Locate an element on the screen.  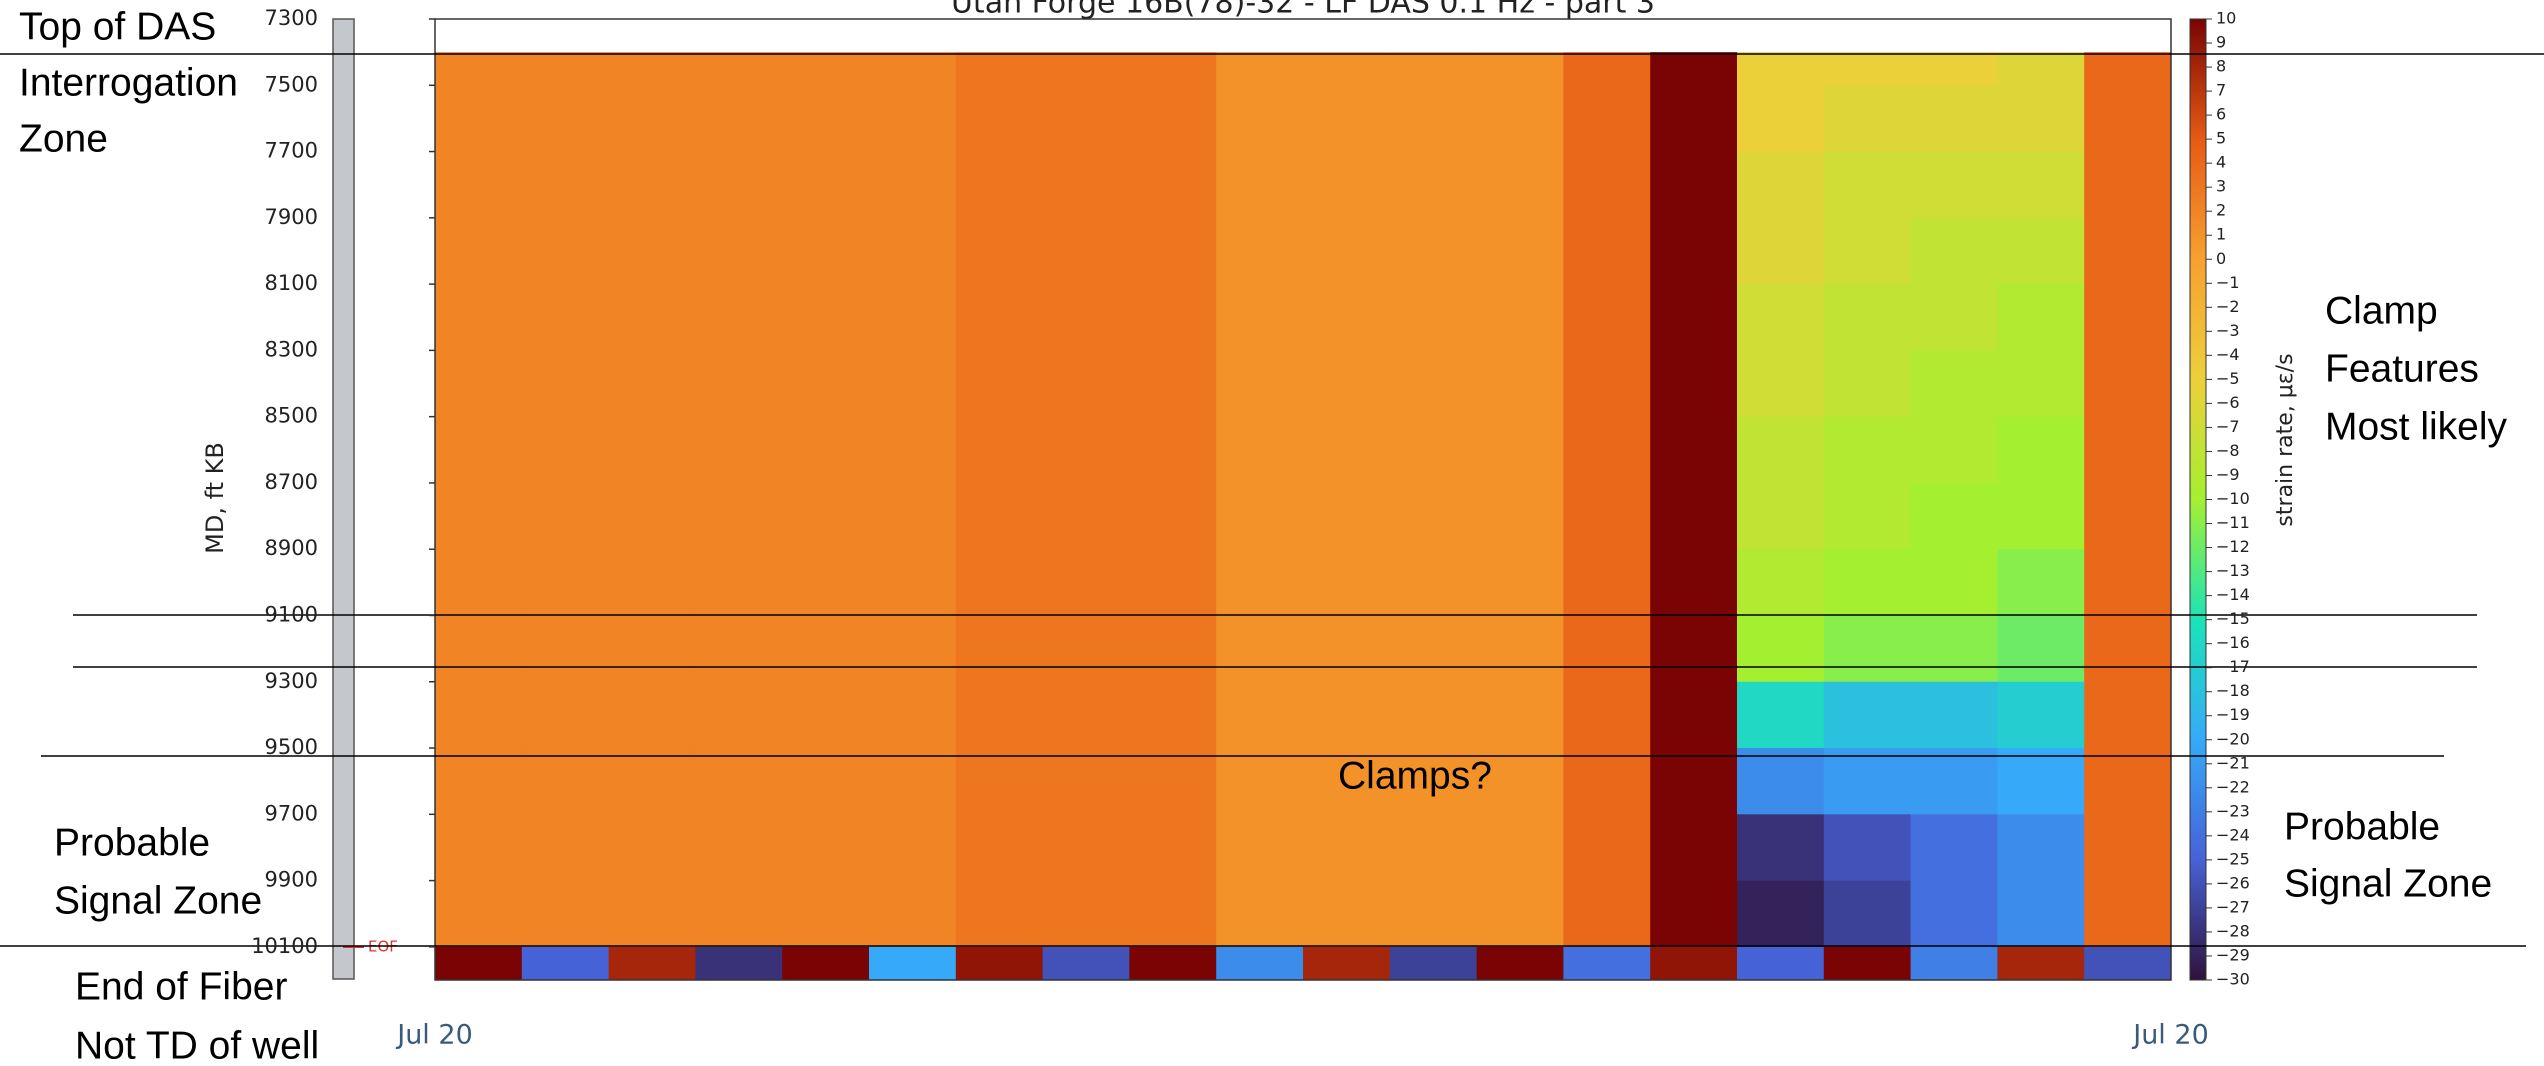
annotation: Signal Zone is located at coordinates (158, 900).